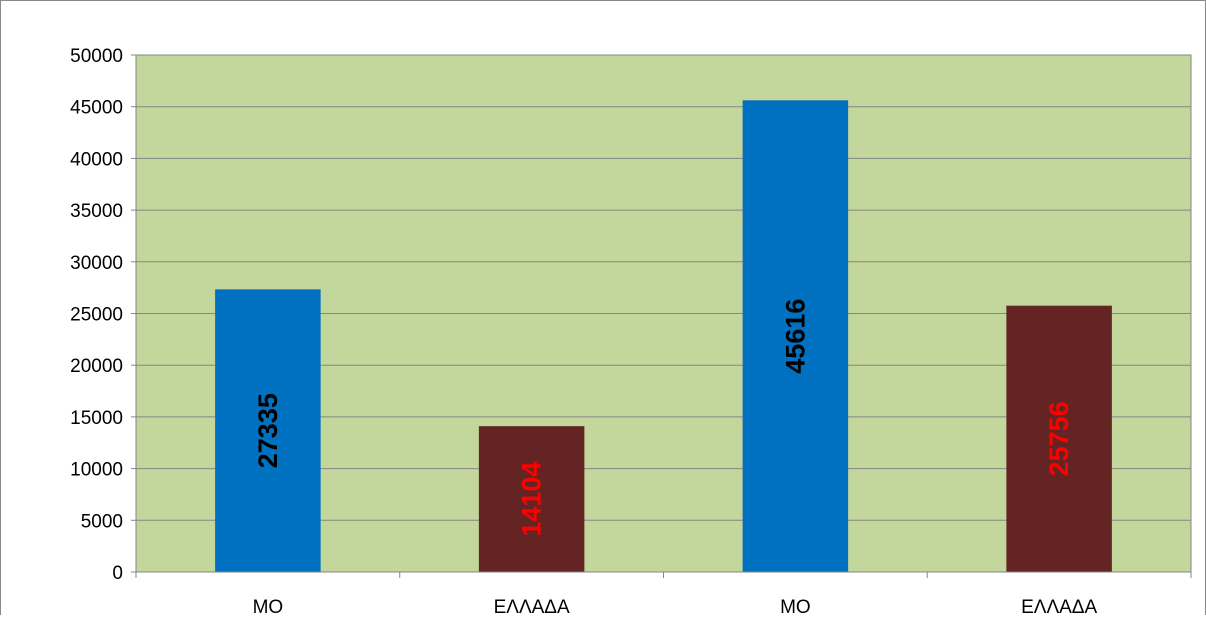  I want to click on y-tick-label: 25000, so click(96, 315).